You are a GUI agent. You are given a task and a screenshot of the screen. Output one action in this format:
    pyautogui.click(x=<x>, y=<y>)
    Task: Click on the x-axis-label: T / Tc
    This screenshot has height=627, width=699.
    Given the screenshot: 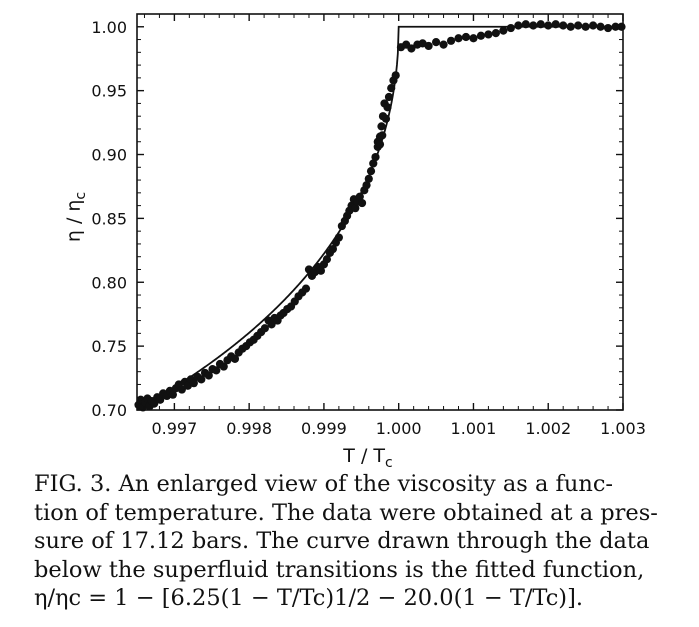 What is the action you would take?
    pyautogui.click(x=367, y=457)
    